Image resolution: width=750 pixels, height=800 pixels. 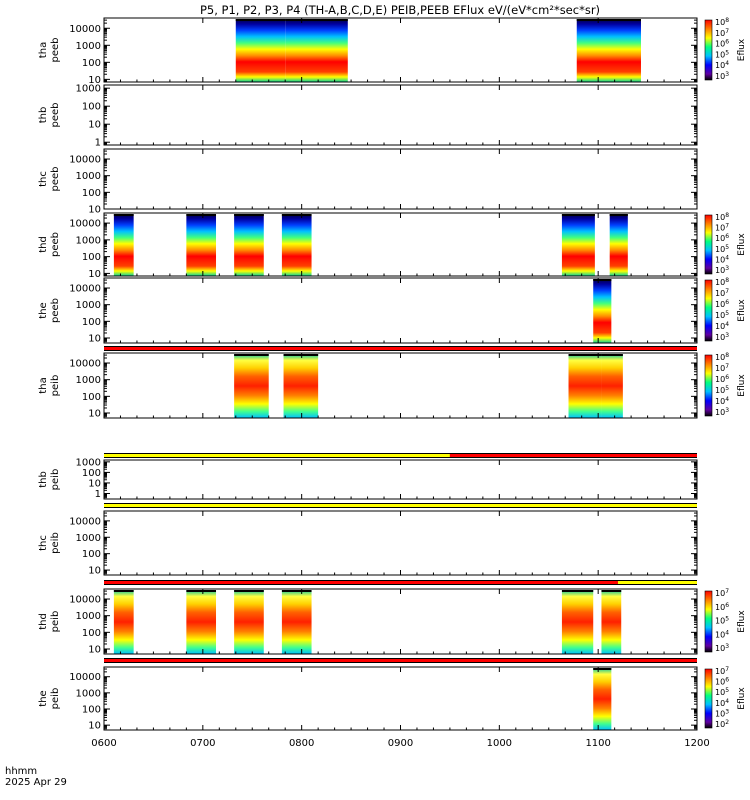 What do you see at coordinates (43, 698) in the screenshot?
I see `panel-probe-label: the` at bounding box center [43, 698].